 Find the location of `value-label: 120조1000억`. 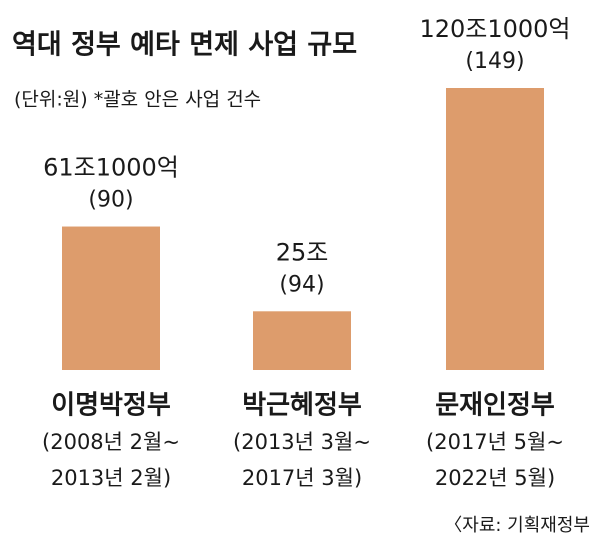

value-label: 120조1000억 is located at coordinates (494, 29).